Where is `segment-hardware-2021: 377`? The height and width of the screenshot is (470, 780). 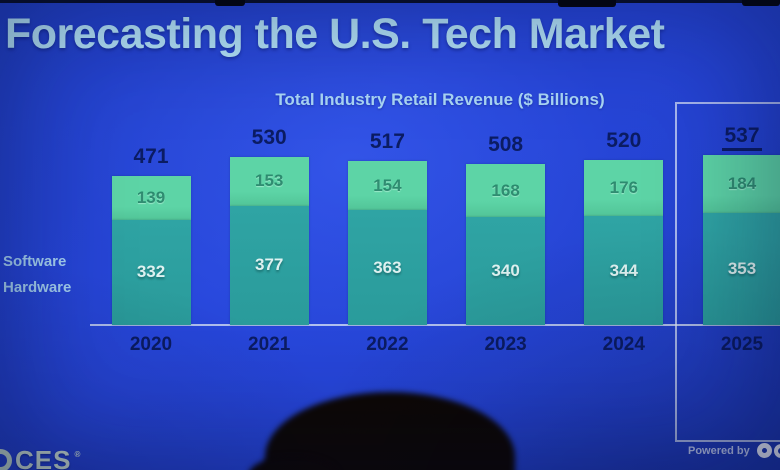 segment-hardware-2021: 377 is located at coordinates (269, 265).